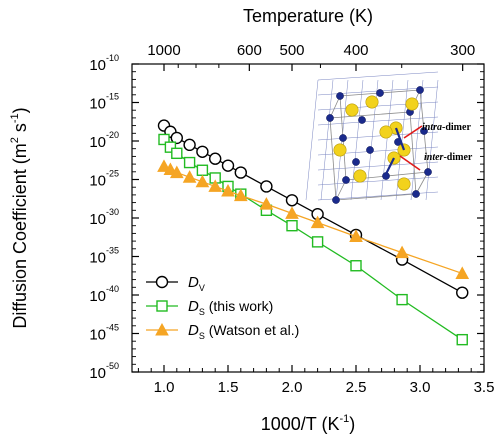 The height and width of the screenshot is (446, 500). I want to click on y-title-tail: ), so click(20, 110).